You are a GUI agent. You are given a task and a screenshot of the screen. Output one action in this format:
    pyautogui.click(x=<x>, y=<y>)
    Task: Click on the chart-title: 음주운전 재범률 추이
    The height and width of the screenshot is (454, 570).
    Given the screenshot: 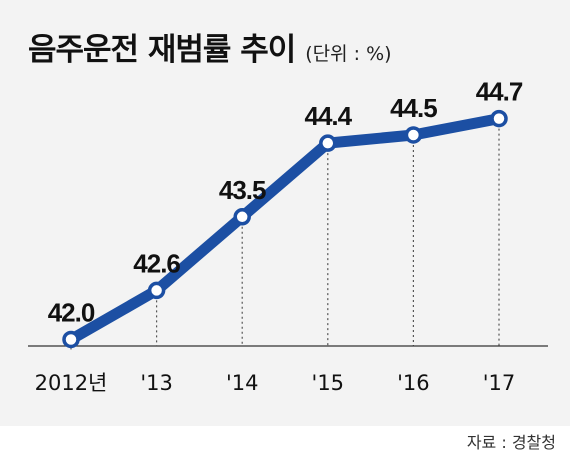 What is the action you would take?
    pyautogui.click(x=162, y=50)
    